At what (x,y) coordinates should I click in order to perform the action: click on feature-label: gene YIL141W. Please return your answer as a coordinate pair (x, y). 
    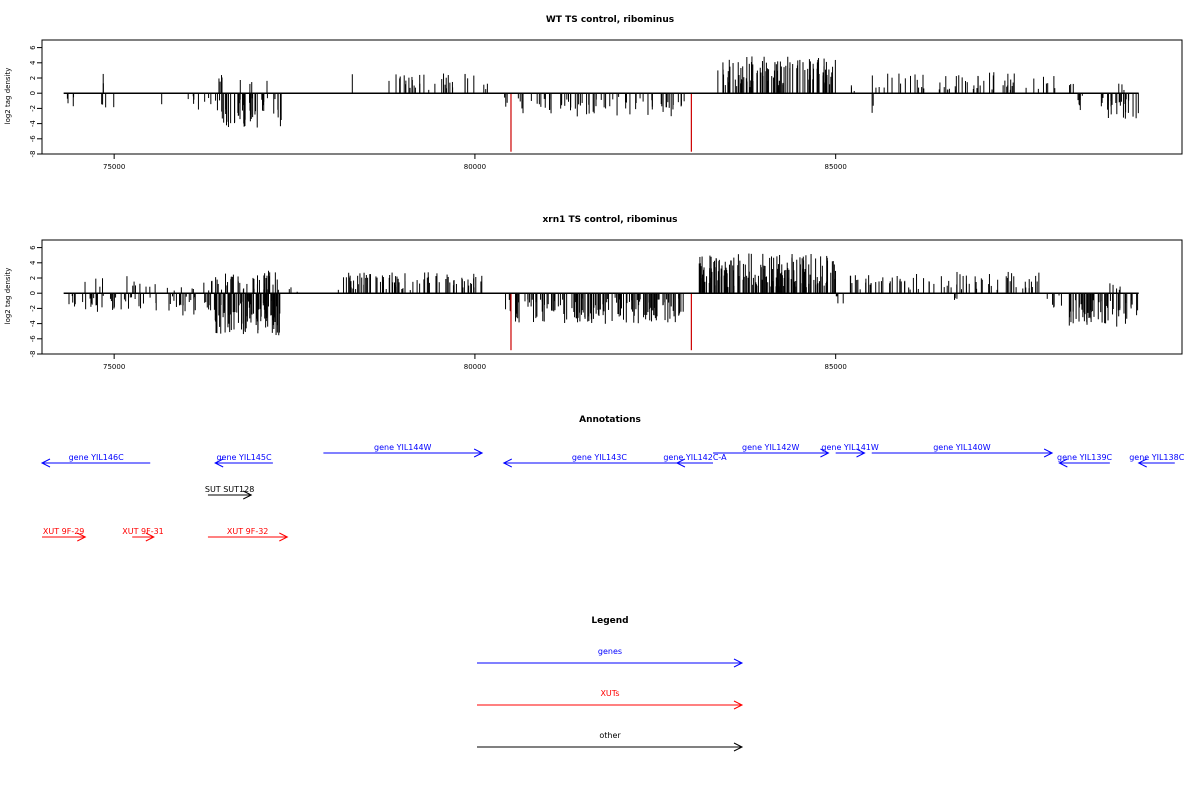
    Looking at the image, I should click on (850, 447).